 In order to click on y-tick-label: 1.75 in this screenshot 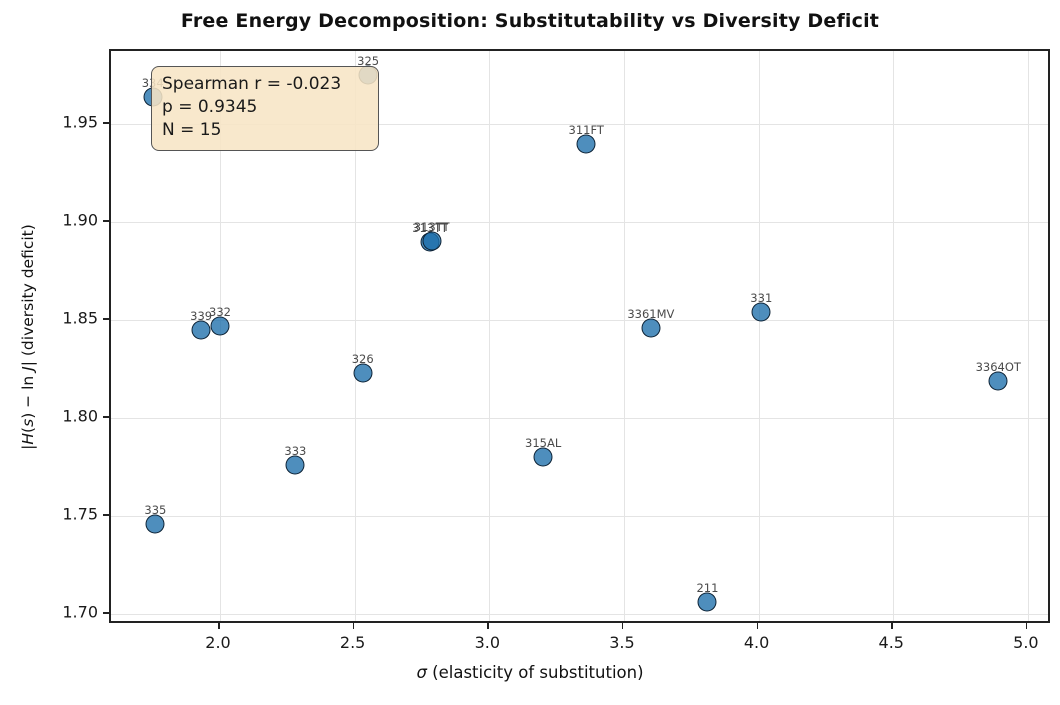, I will do `click(80, 514)`.